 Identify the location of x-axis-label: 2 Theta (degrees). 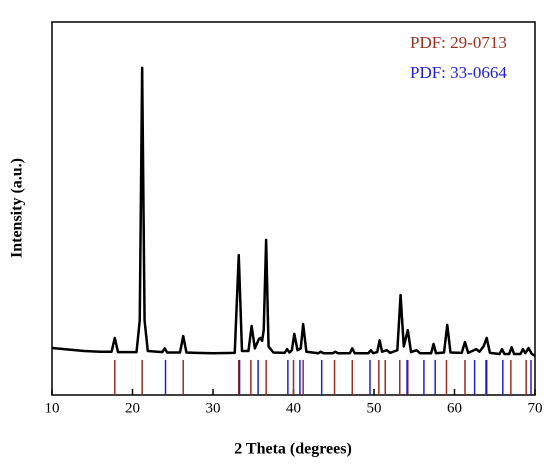
(293, 449).